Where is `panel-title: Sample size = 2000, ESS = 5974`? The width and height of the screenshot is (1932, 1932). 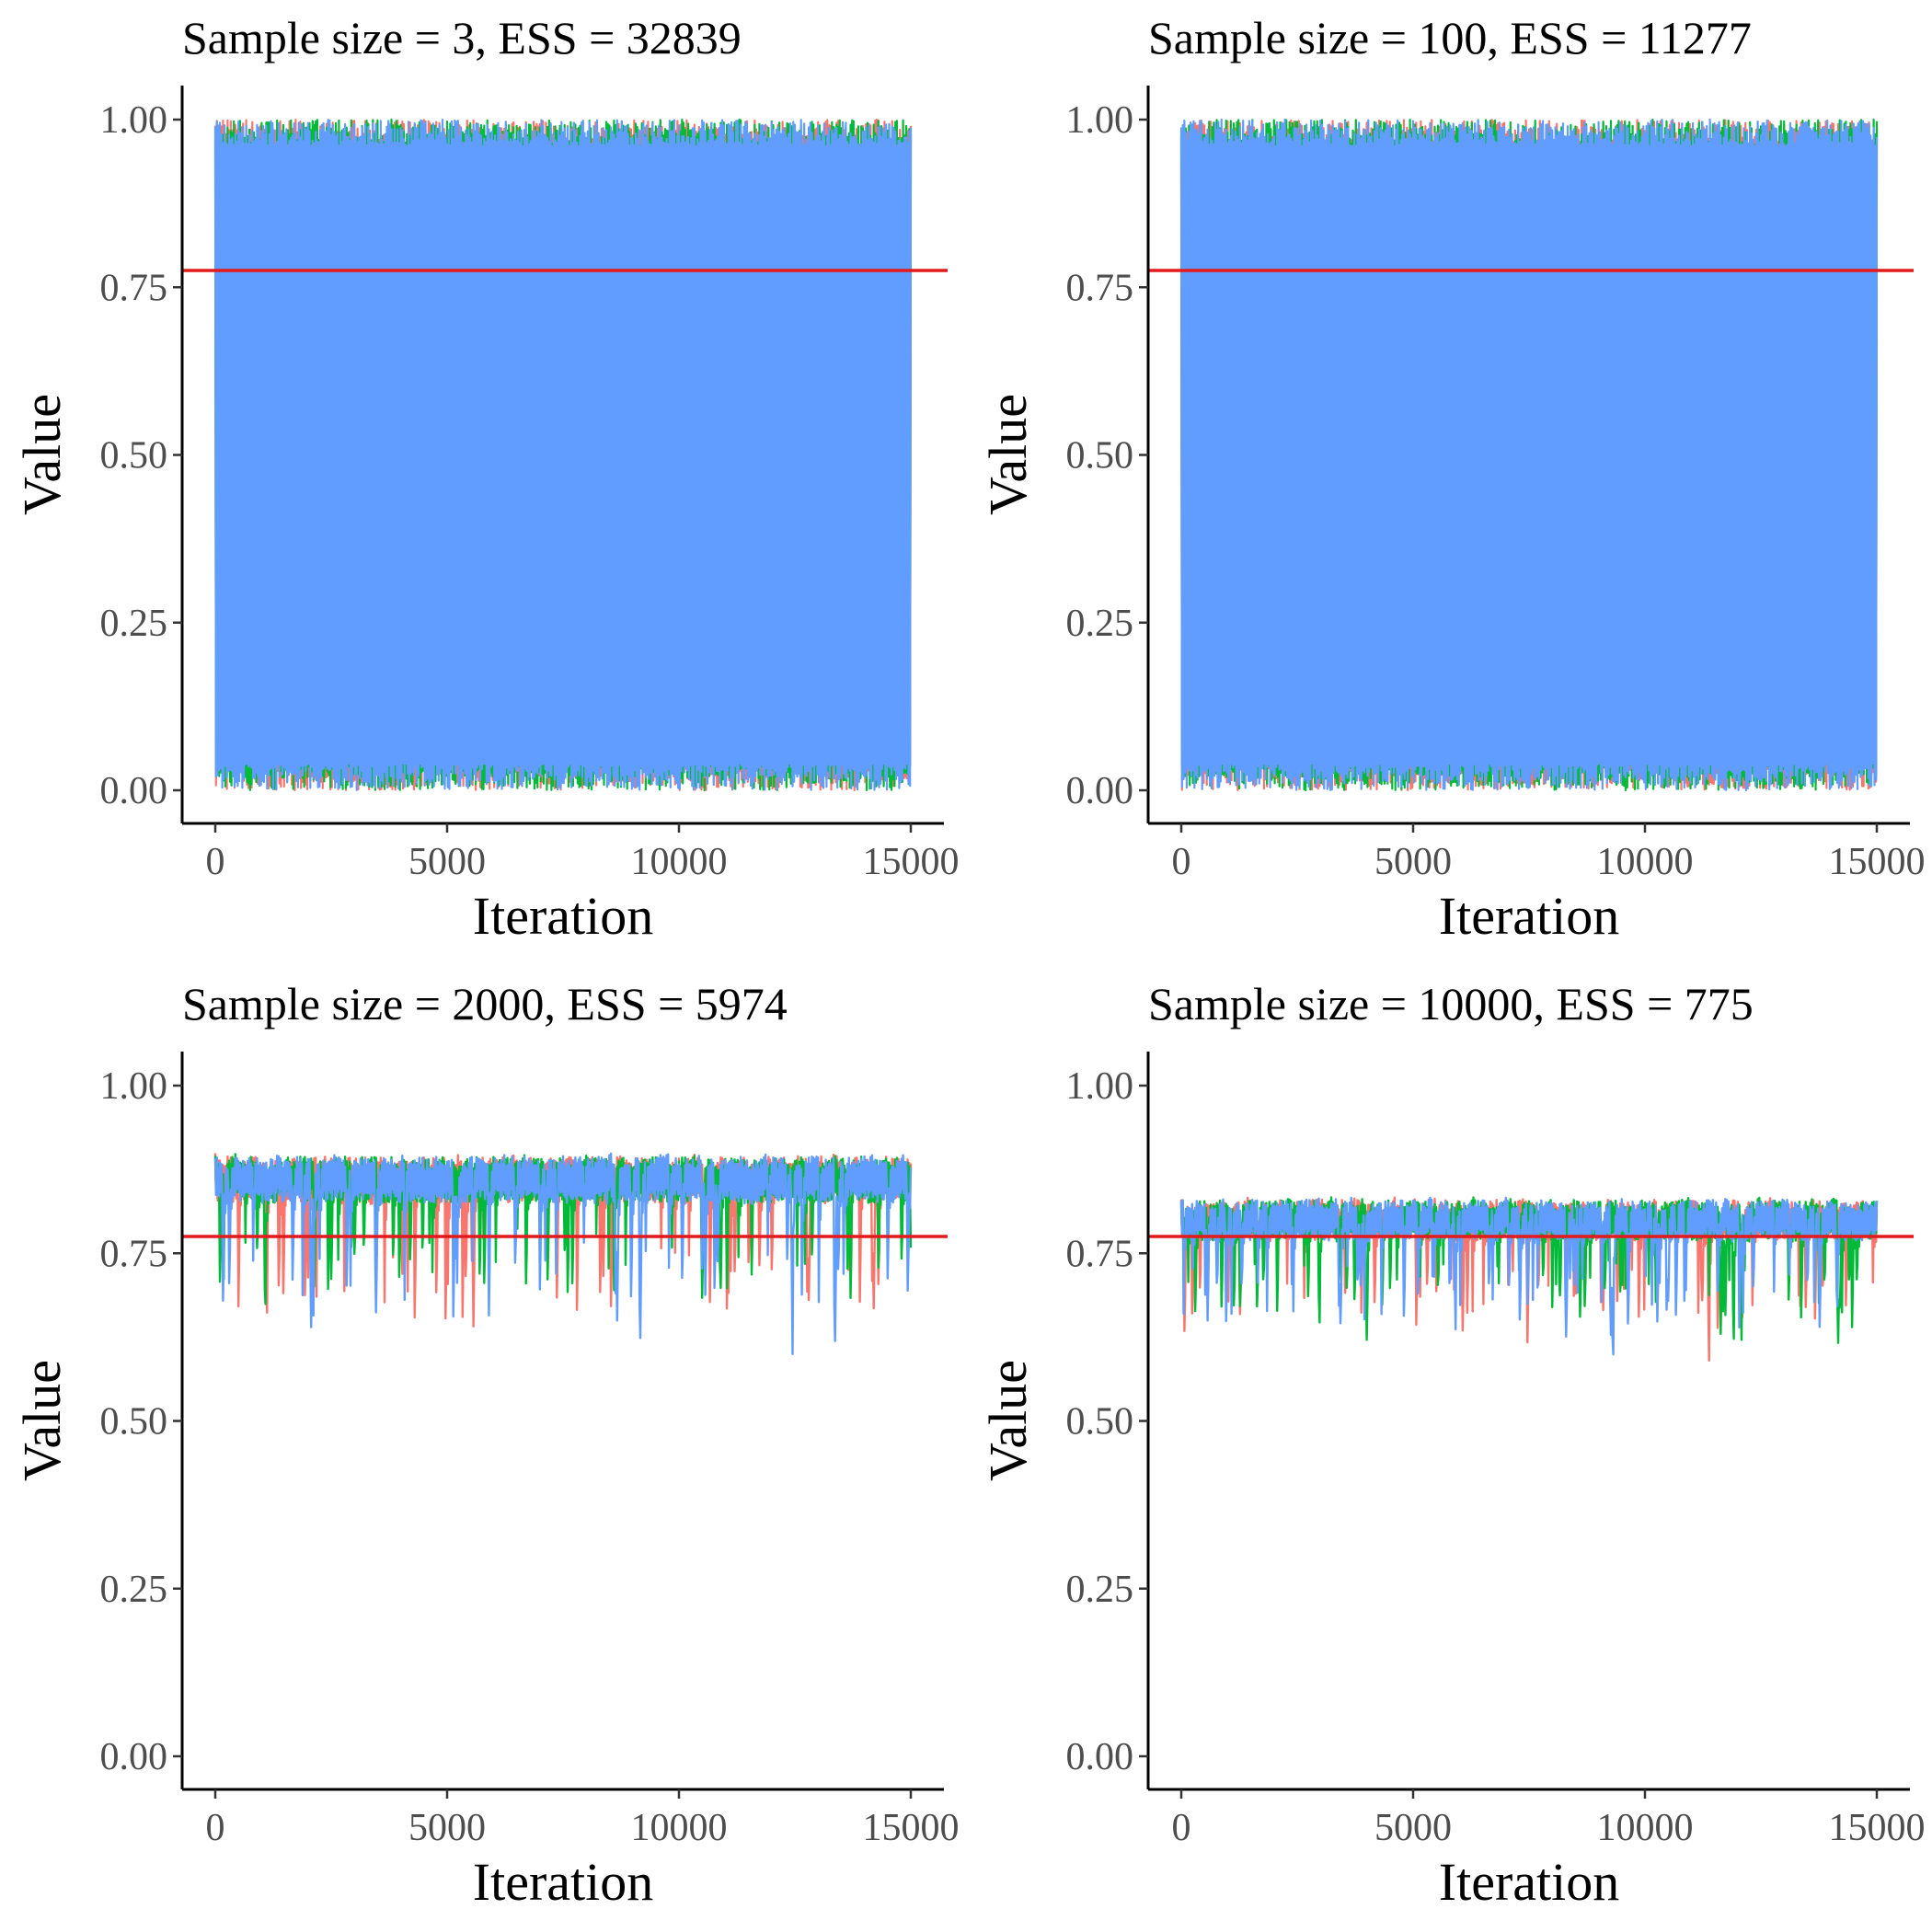
panel-title: Sample size = 2000, ESS = 5974 is located at coordinates (485, 1003).